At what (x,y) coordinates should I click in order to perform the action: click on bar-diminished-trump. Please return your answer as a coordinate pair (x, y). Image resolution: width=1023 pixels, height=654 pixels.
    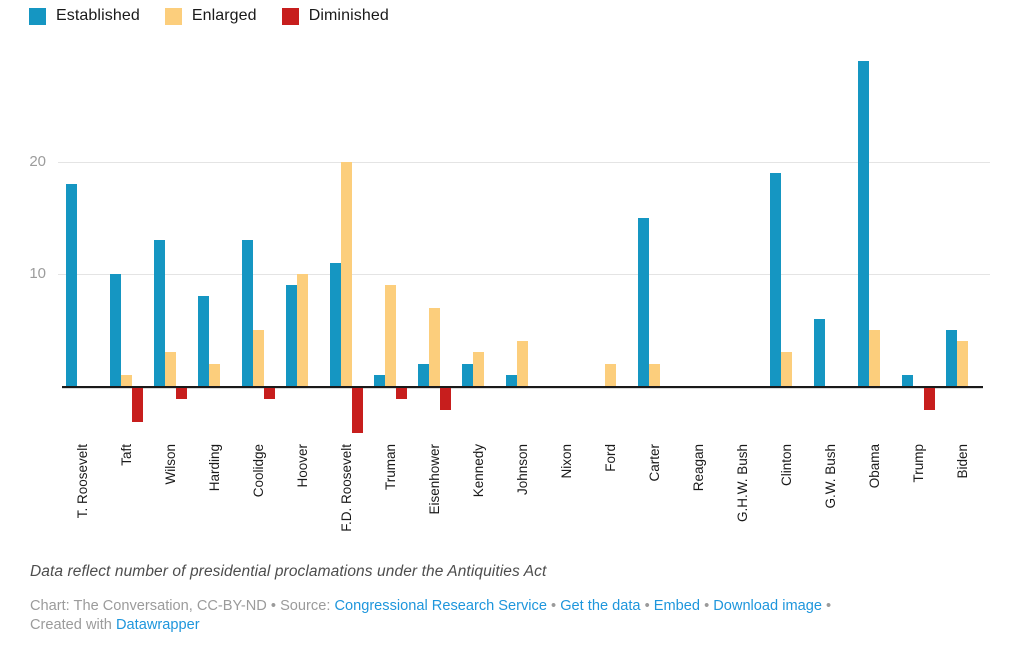
    Looking at the image, I should click on (929, 399).